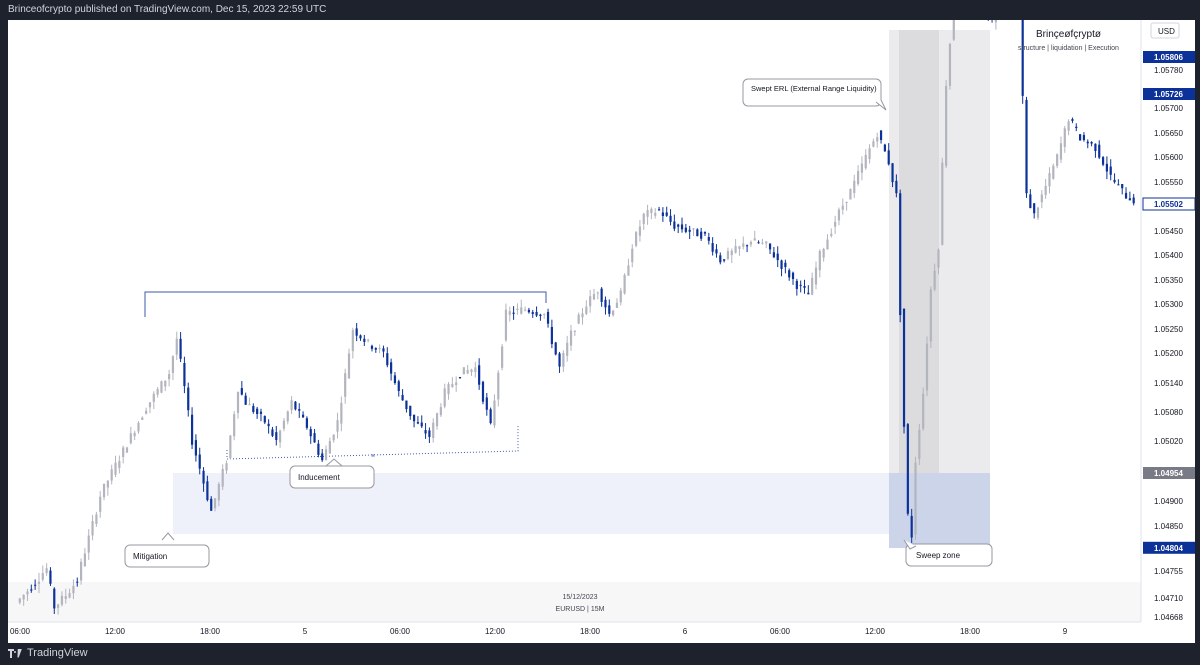 The image size is (1200, 665). What do you see at coordinates (1168, 548) in the screenshot?
I see `price-tag-label: 1.04804` at bounding box center [1168, 548].